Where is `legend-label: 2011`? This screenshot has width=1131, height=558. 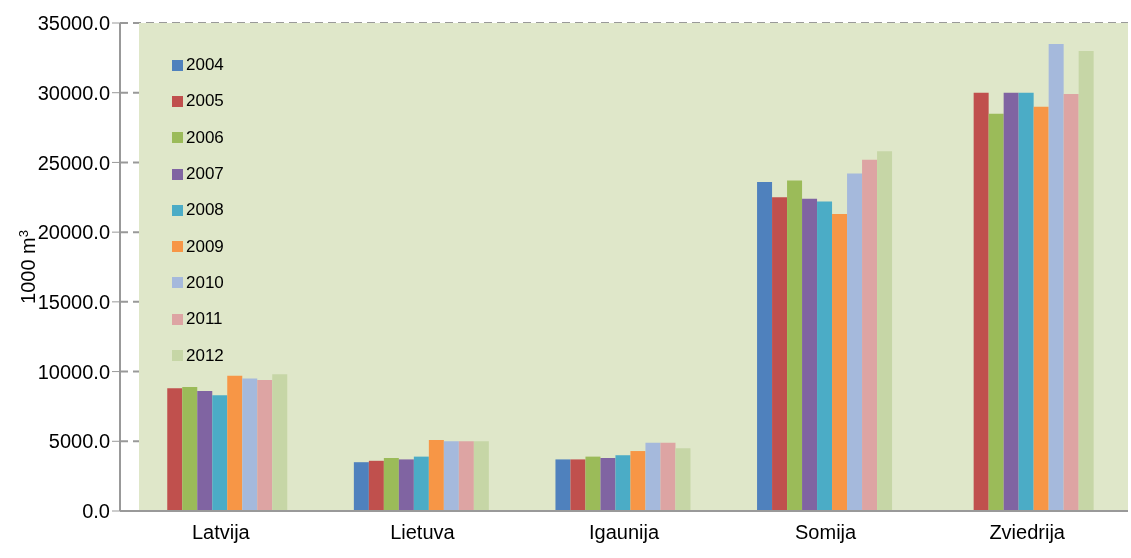
legend-label: 2011 is located at coordinates (204, 319).